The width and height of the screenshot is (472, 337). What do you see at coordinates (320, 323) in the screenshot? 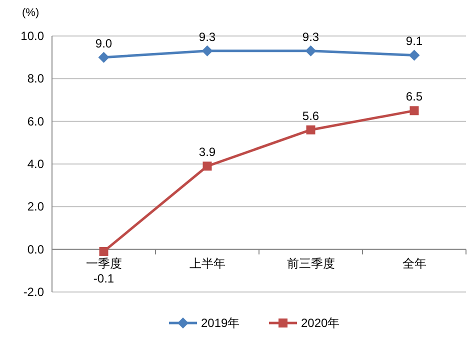
I see `legend-label: 2020年` at bounding box center [320, 323].